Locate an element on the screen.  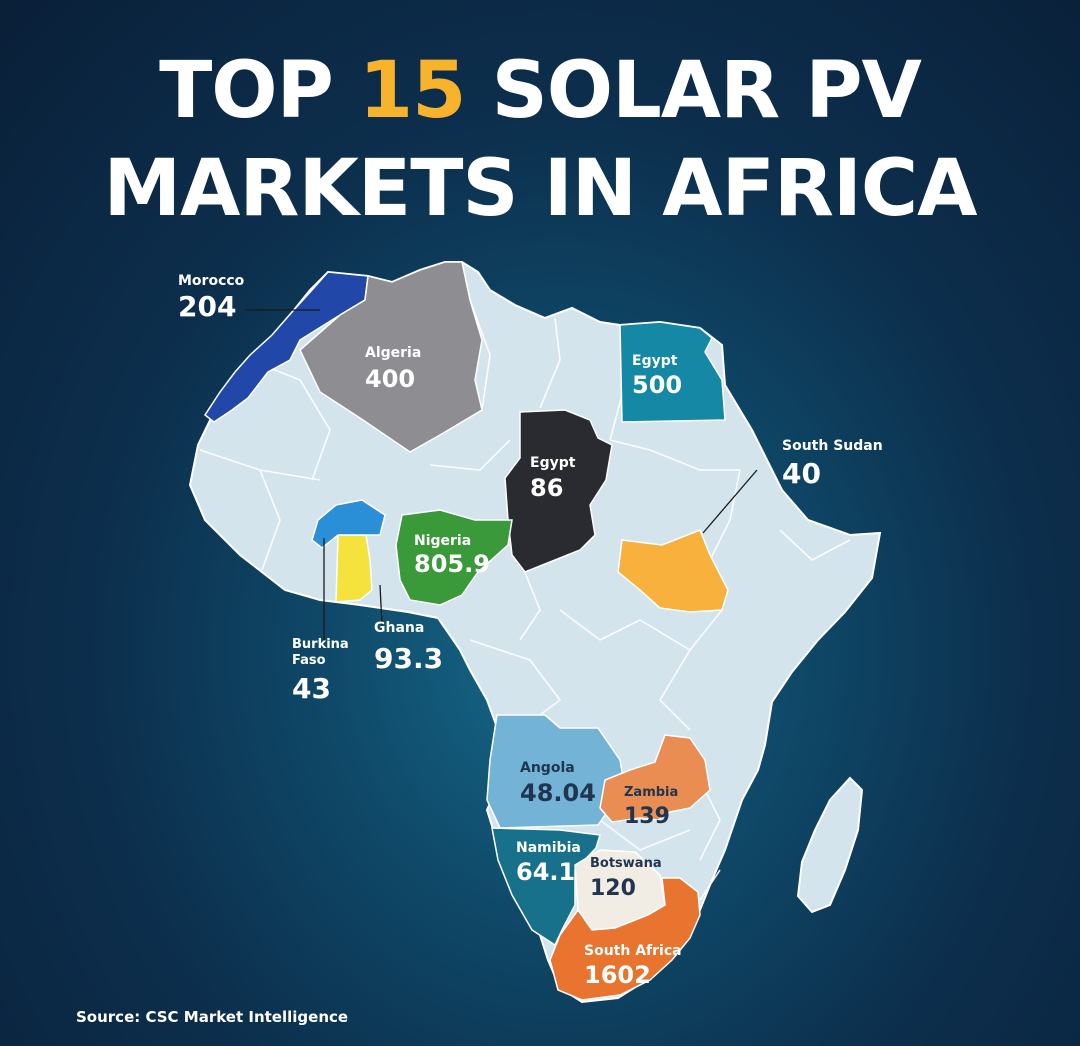
title-line-2: MARKETS IN AFRICA is located at coordinates (540, 189).